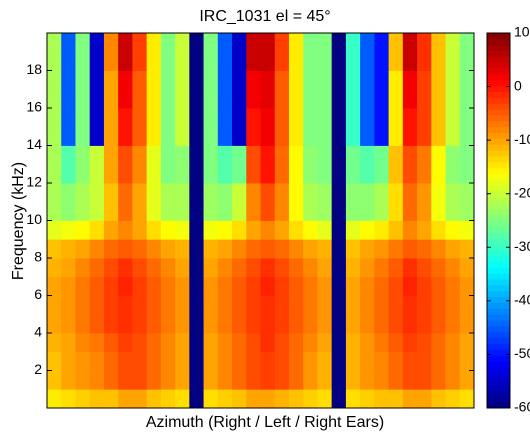  I want to click on colorbar-tick-label: 10, so click(522, 32).